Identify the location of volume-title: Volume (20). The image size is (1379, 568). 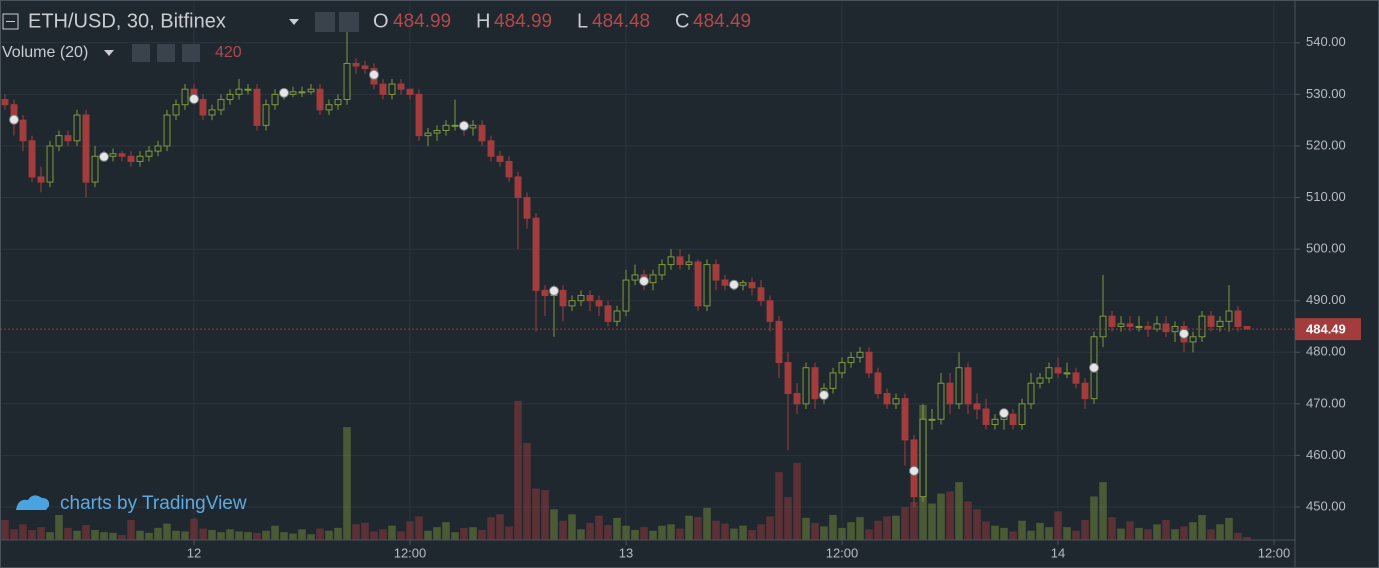
(45, 52).